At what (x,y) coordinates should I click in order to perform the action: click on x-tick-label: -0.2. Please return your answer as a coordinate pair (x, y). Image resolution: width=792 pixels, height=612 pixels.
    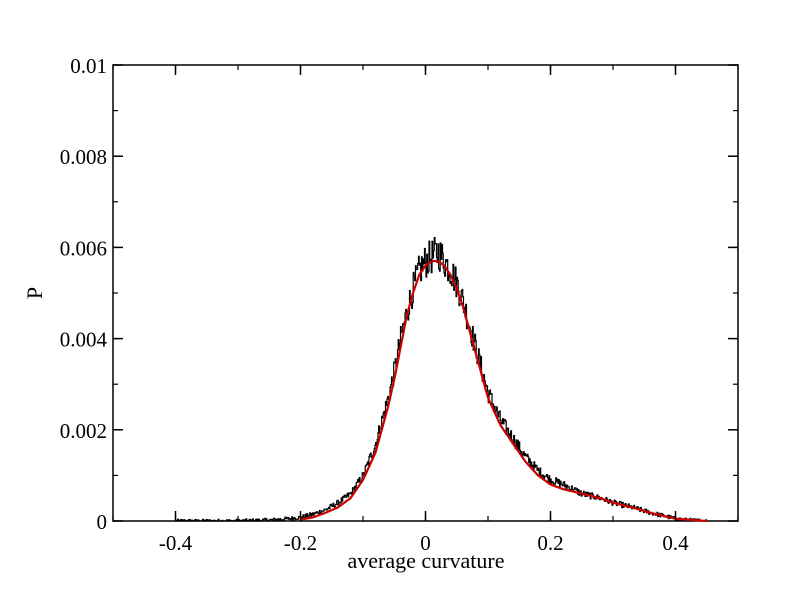
    Looking at the image, I should click on (300, 543).